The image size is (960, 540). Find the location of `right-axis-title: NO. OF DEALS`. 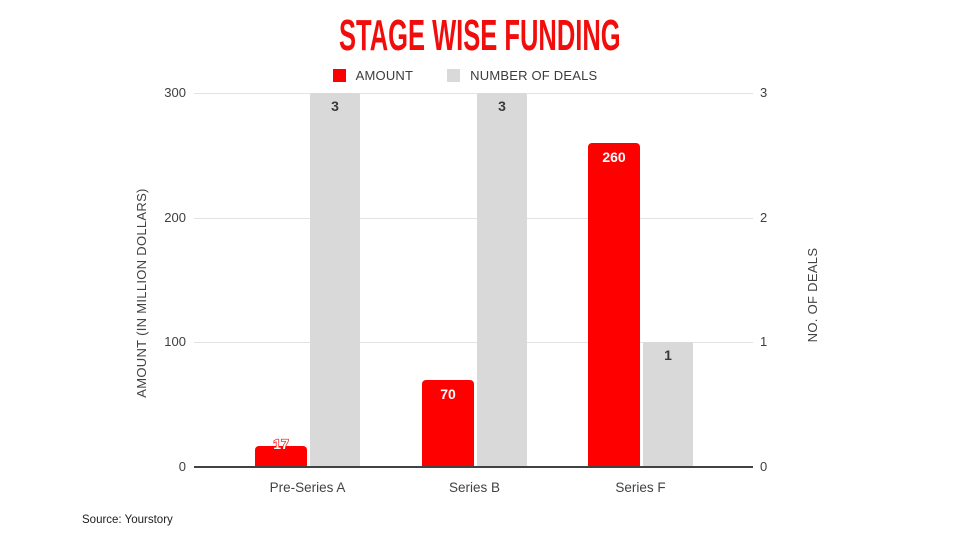

right-axis-title: NO. OF DEALS is located at coordinates (812, 295).